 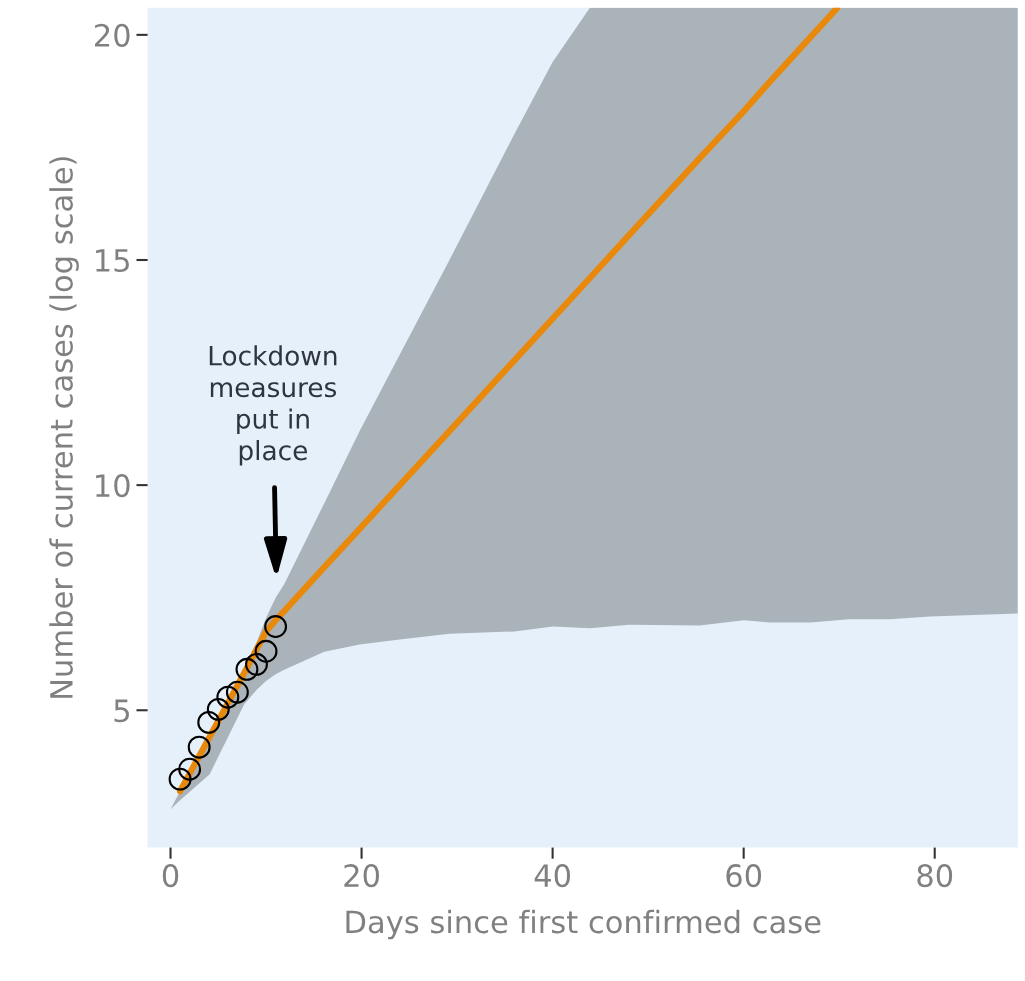 What do you see at coordinates (170, 876) in the screenshot?
I see `x-tick-label: 0` at bounding box center [170, 876].